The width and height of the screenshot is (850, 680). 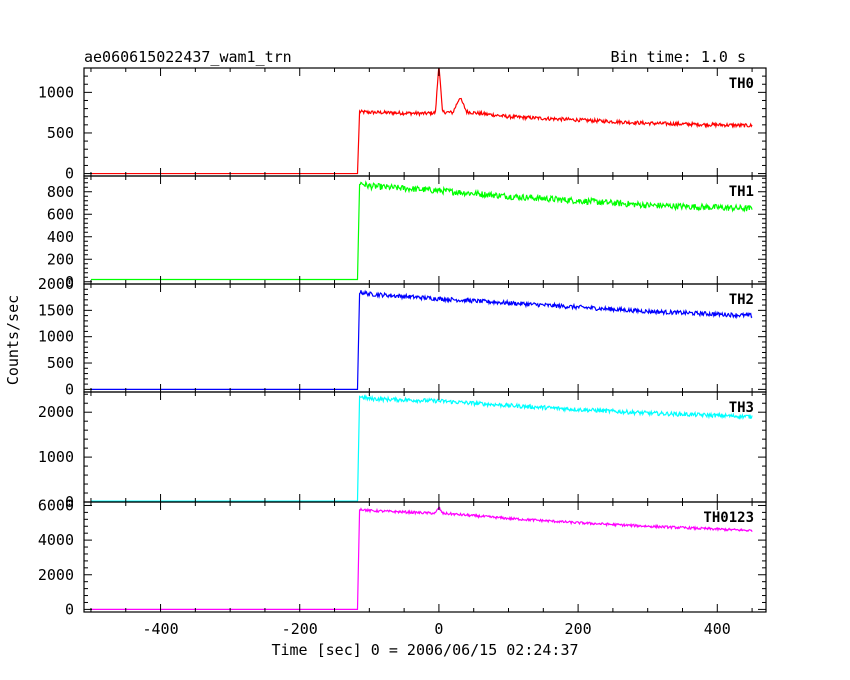 I want to click on bin-time-label: Bin time: 1.0 s, so click(x=678, y=57).